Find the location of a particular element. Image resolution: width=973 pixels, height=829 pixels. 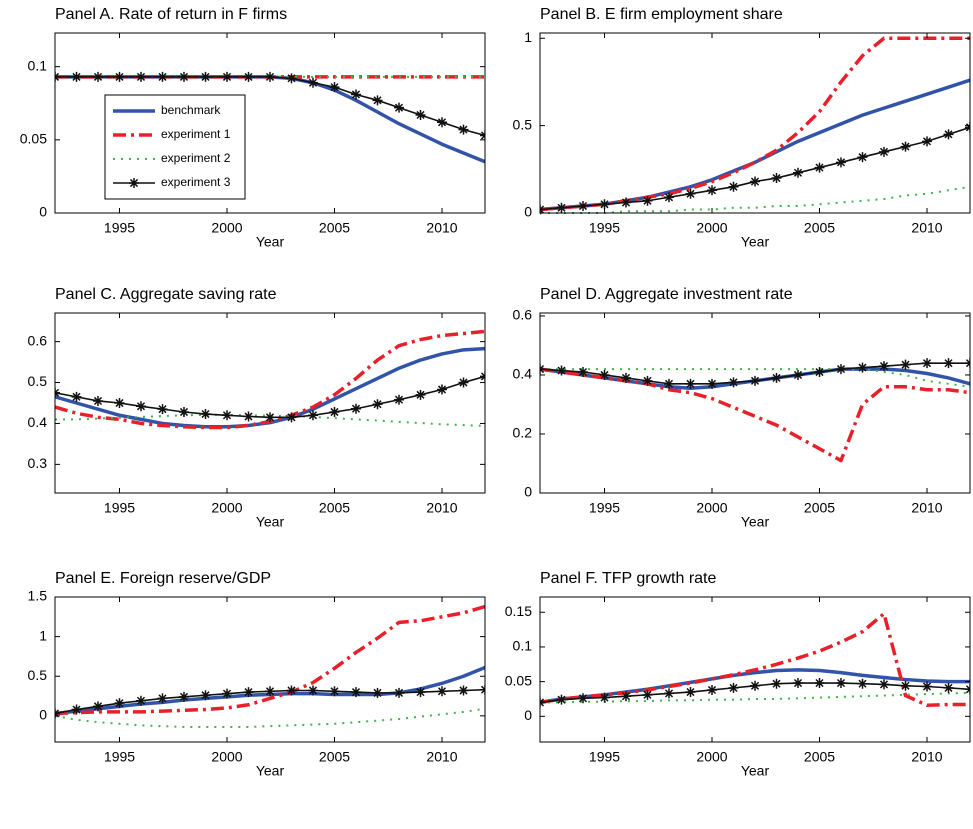

legend-label: experiment 3 is located at coordinates (196, 182).